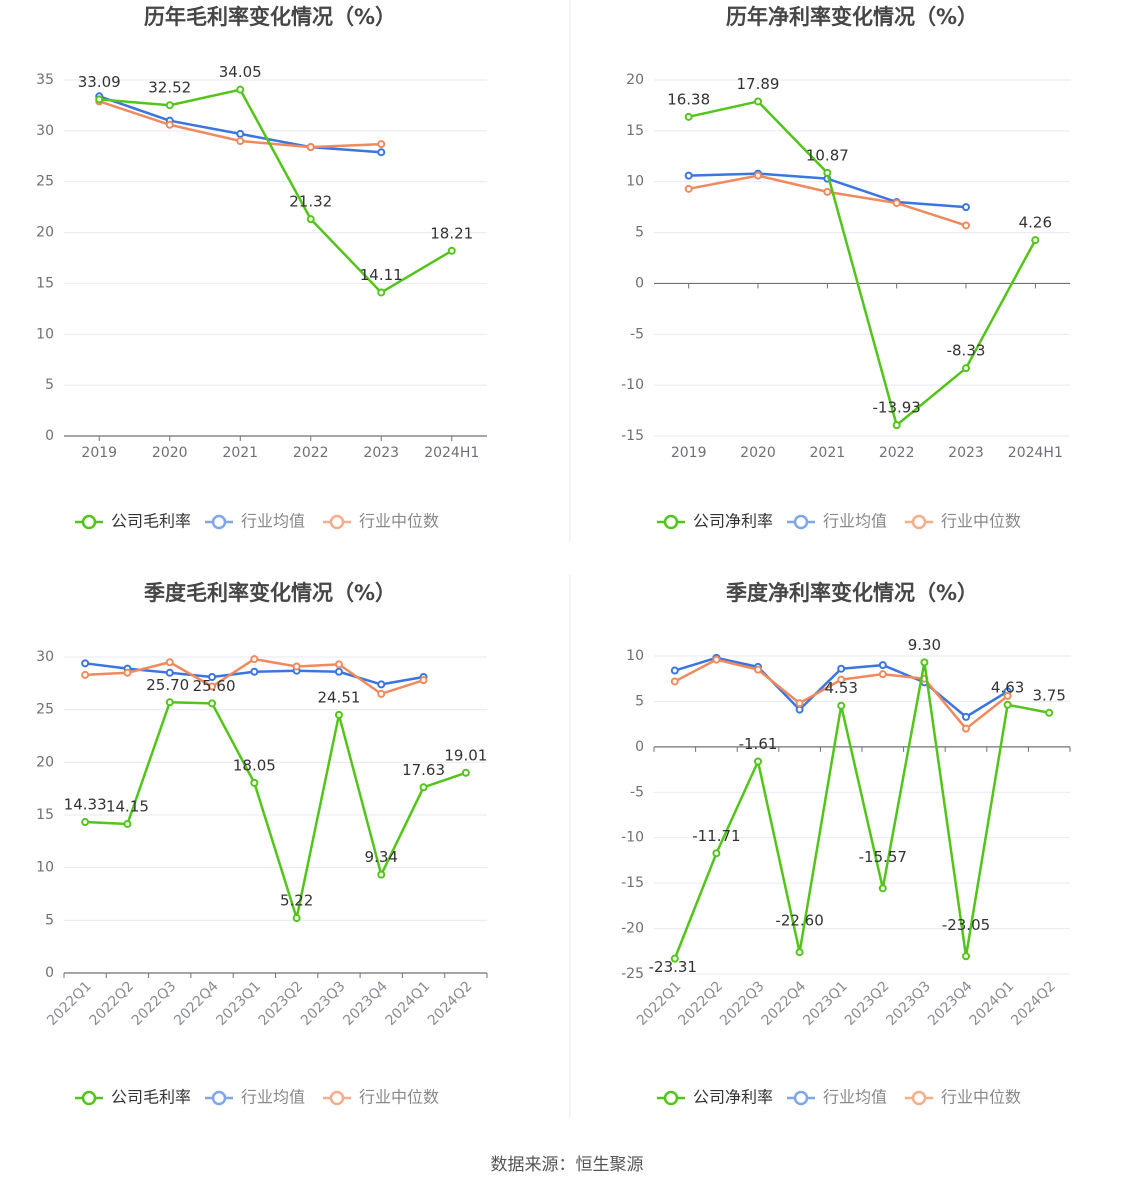 The image size is (1134, 1188). Describe the element at coordinates (45, 233) in the screenshot. I see `y-tick-label: 20` at that location.